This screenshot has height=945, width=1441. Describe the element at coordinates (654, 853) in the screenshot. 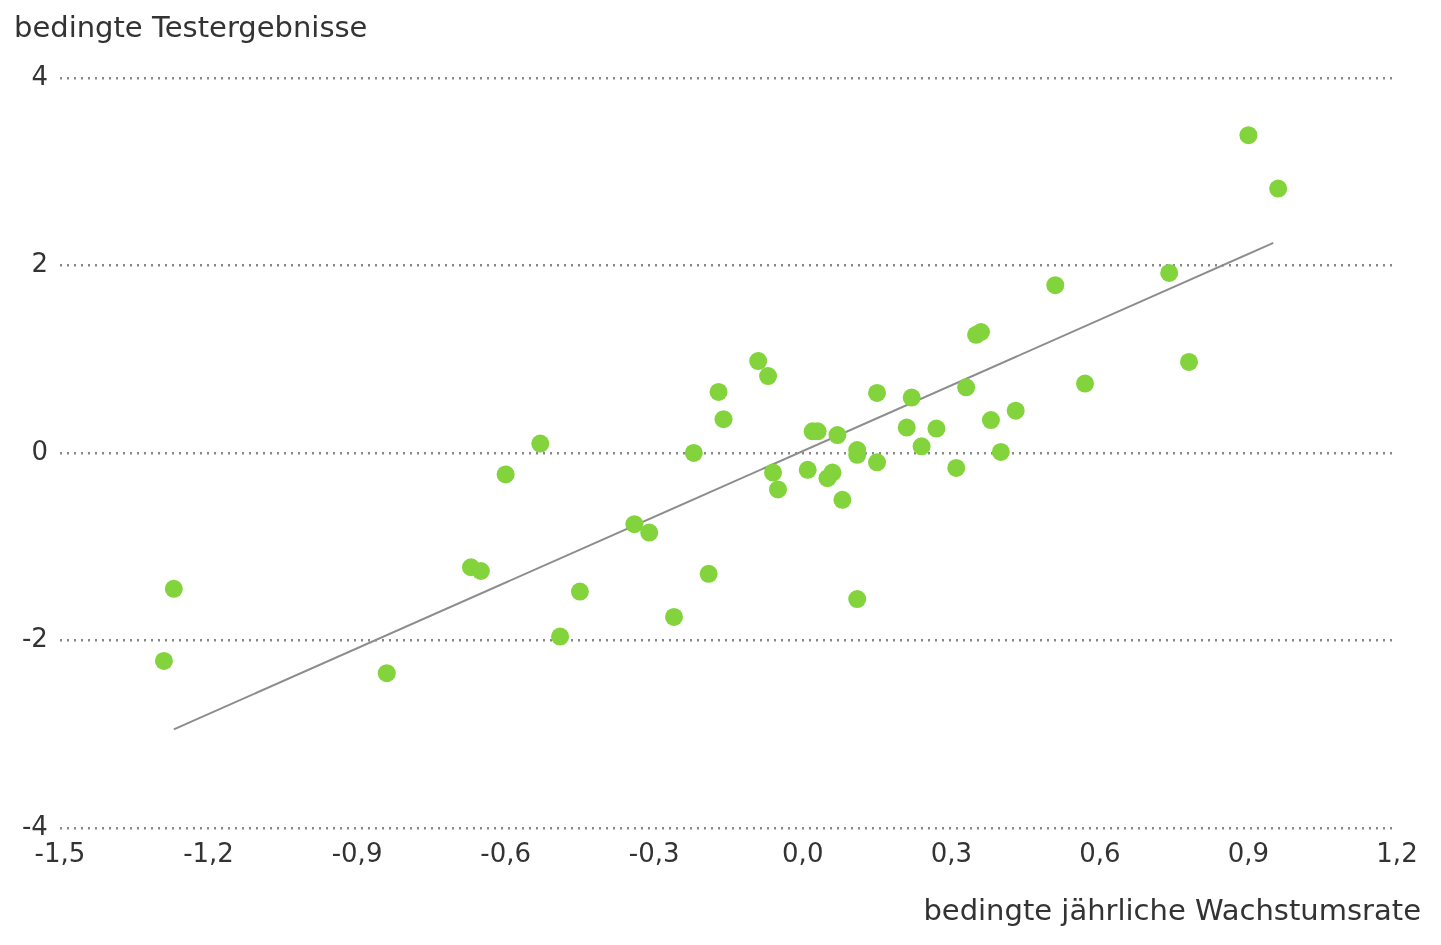

I see `x-tick-label: -0,3` at that location.